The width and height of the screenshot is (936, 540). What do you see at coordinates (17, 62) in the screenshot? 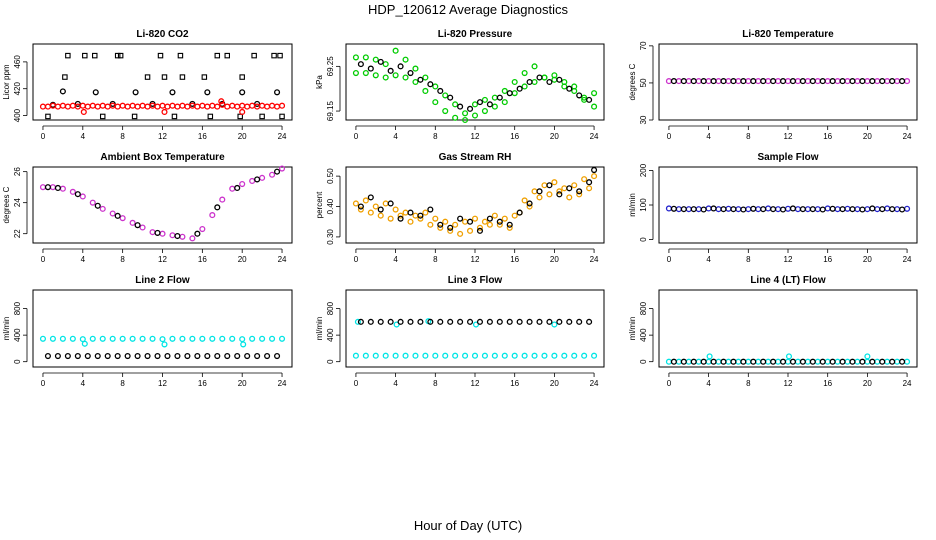
I see `y-tick-label: 460` at bounding box center [17, 62].